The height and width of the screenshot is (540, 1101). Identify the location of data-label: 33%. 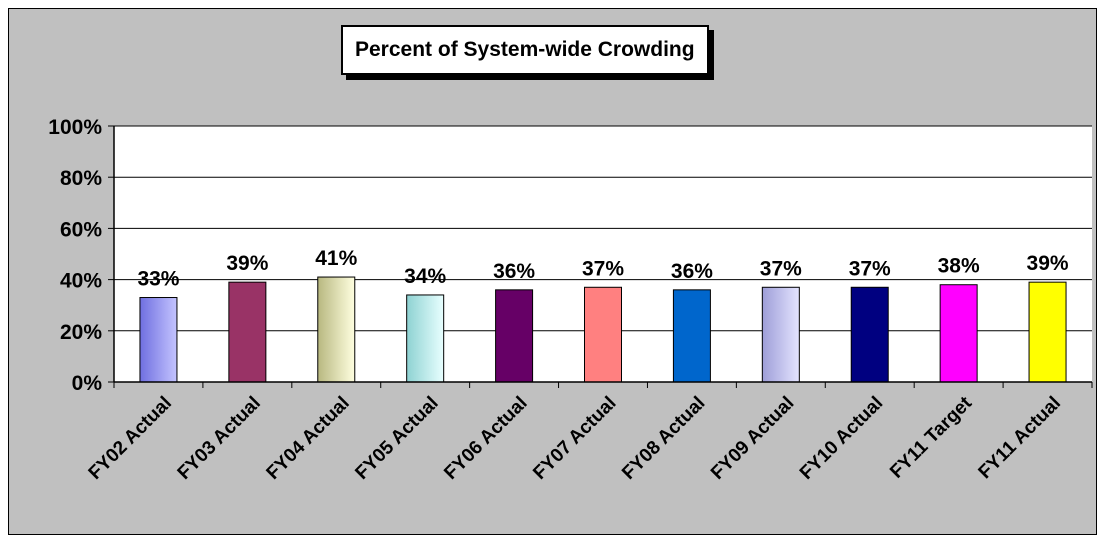
(158, 279).